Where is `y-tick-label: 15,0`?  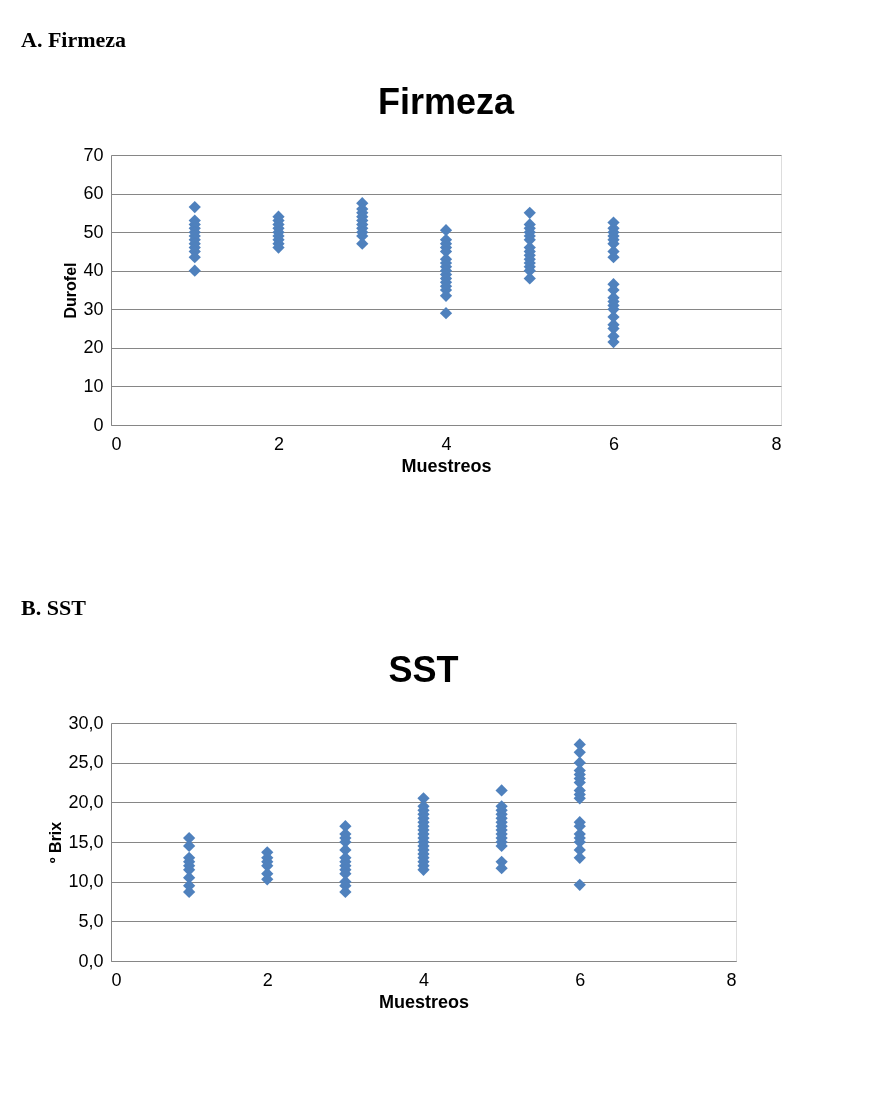 y-tick-label: 15,0 is located at coordinates (86, 841).